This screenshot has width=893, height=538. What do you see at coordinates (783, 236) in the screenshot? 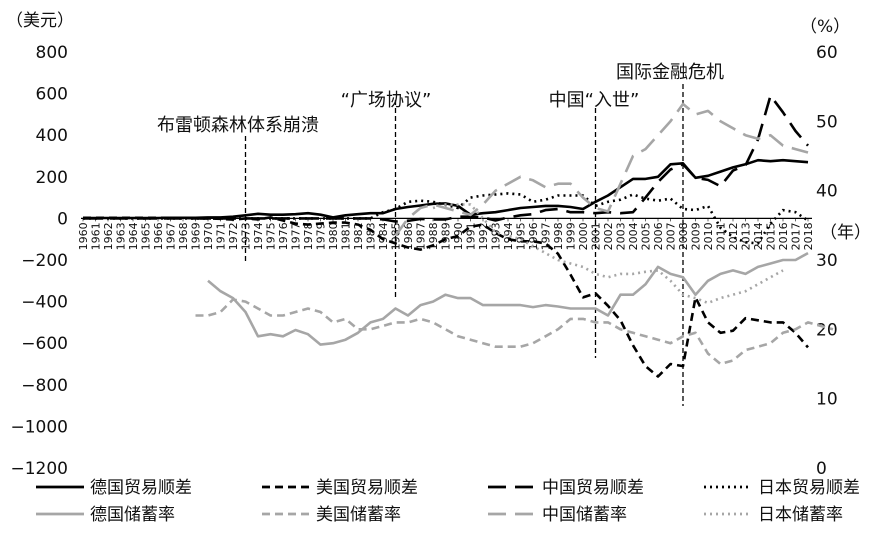
I see `x-tick-label: 2016` at bounding box center [783, 236].